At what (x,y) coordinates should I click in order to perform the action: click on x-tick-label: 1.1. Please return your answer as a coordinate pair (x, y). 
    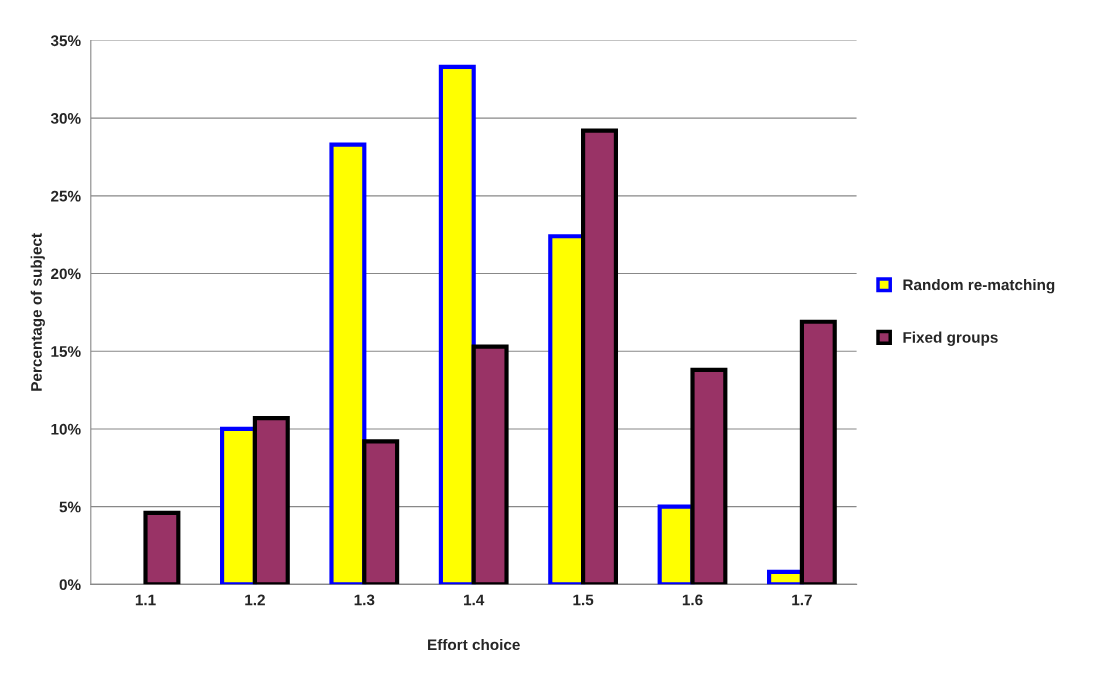
    Looking at the image, I should click on (145, 600).